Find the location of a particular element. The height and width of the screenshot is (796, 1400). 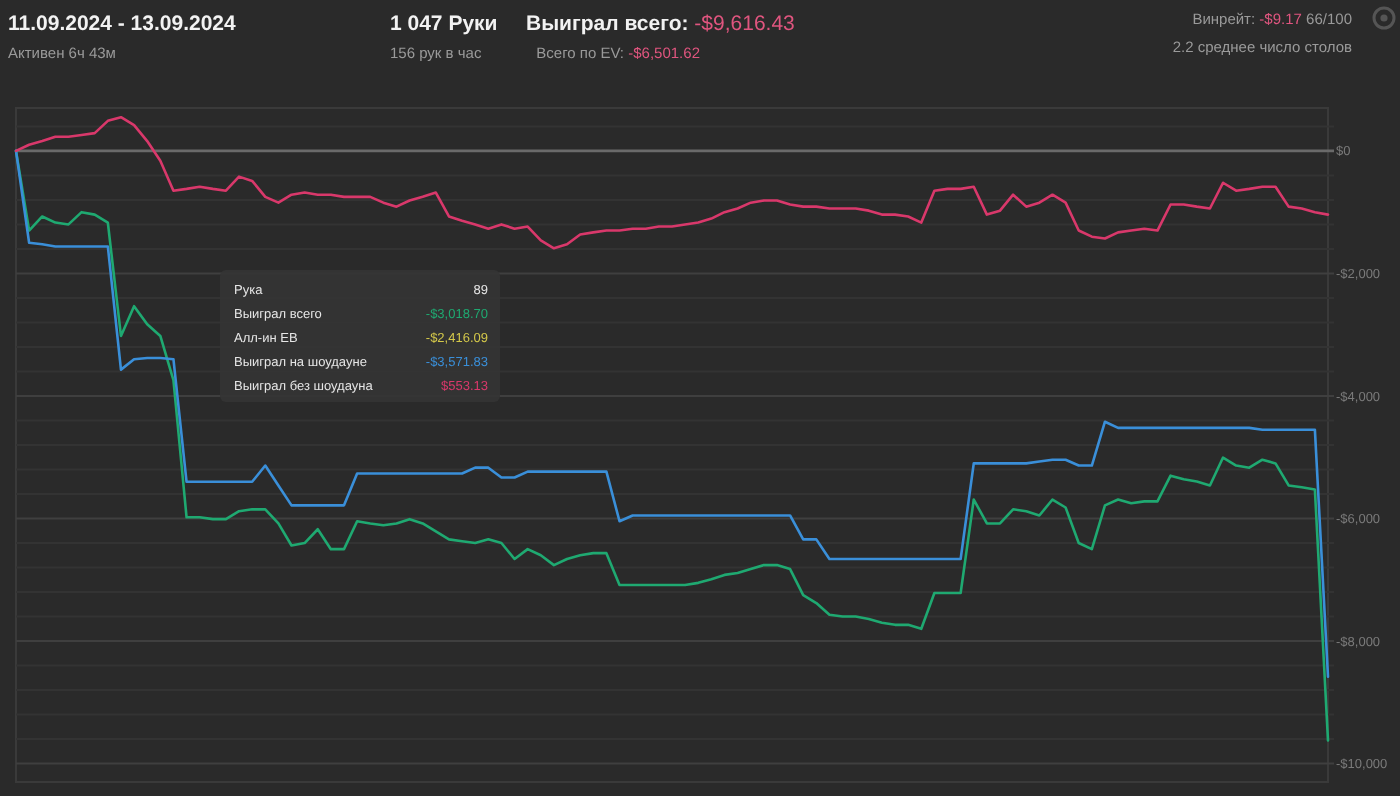

text: Выиграл всего: -$9,616.43 is located at coordinates (661, 24).